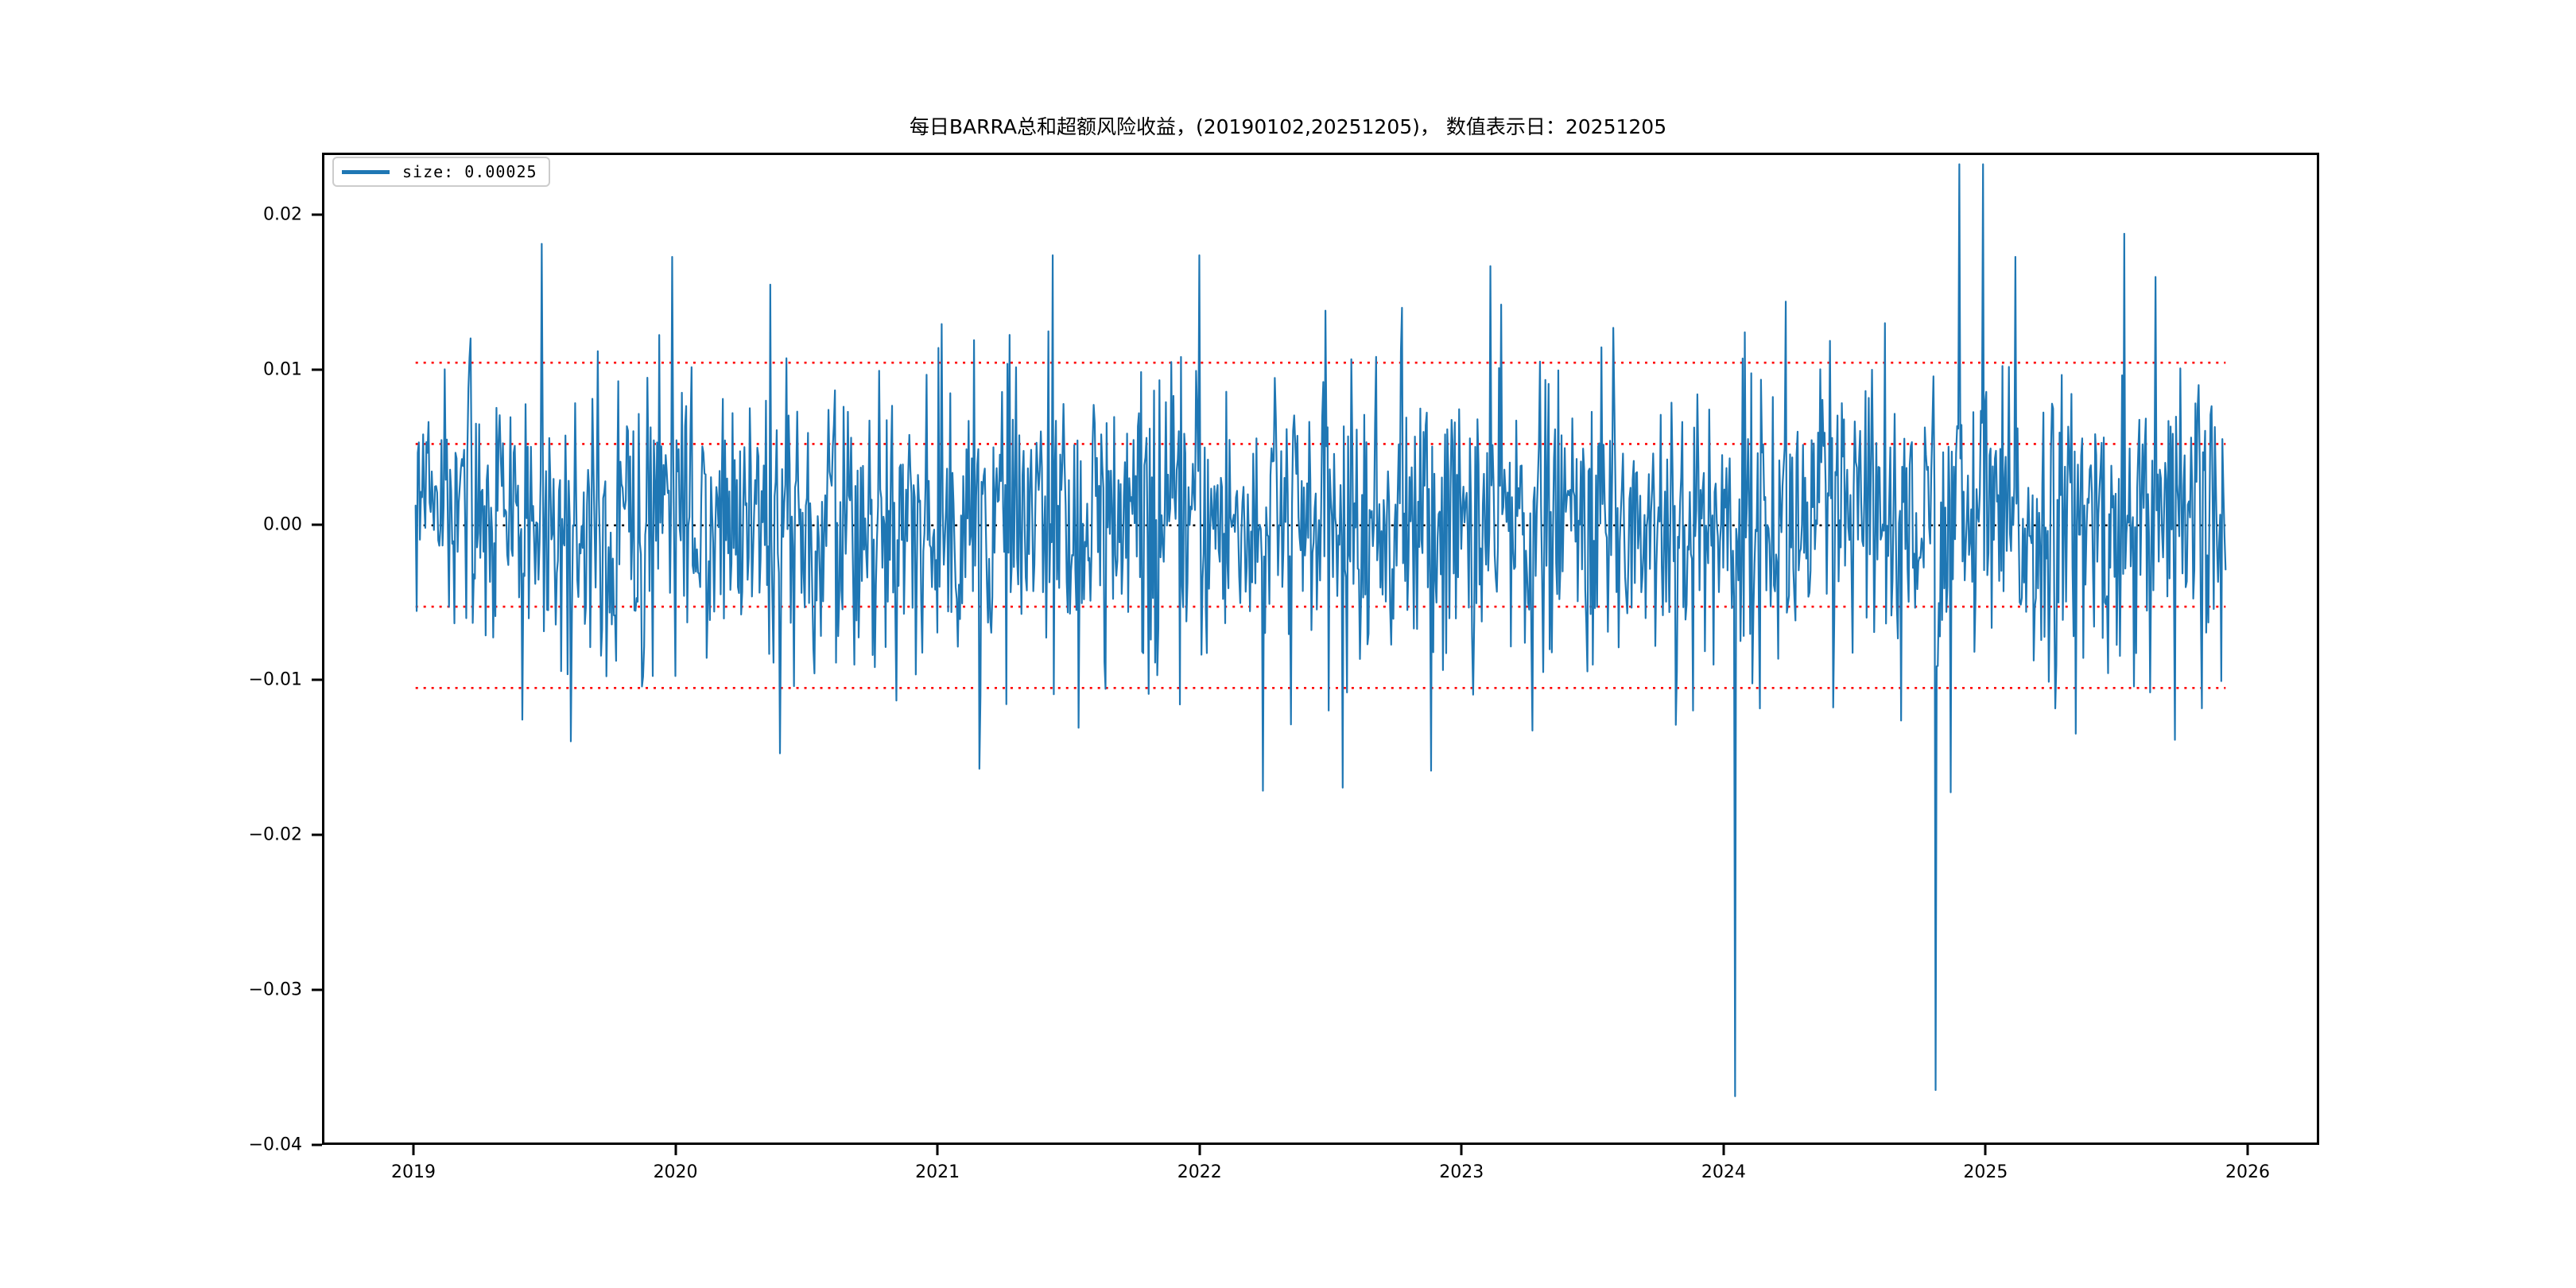 Image resolution: width=2576 pixels, height=1288 pixels. What do you see at coordinates (275, 990) in the screenshot?
I see `y-tick-label: −0.03` at bounding box center [275, 990].